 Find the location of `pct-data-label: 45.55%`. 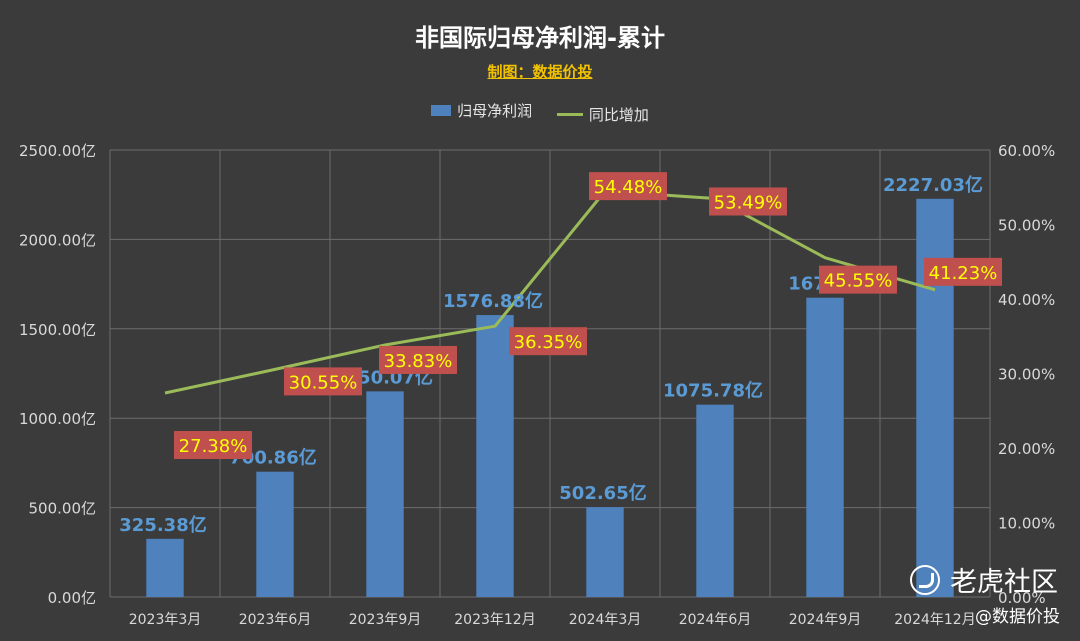

pct-data-label: 45.55% is located at coordinates (858, 281).